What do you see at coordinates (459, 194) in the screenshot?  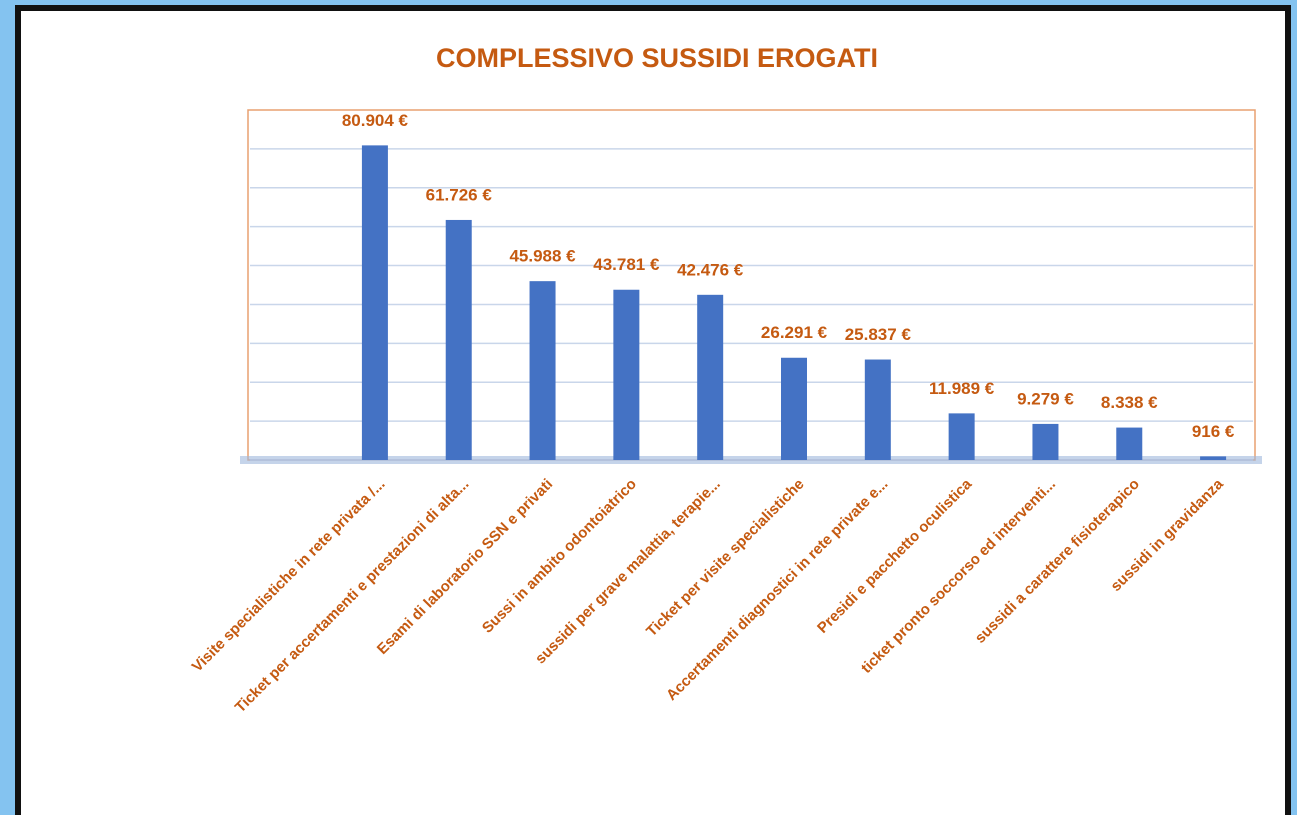 I see `data-label: 61.726 €` at bounding box center [459, 194].